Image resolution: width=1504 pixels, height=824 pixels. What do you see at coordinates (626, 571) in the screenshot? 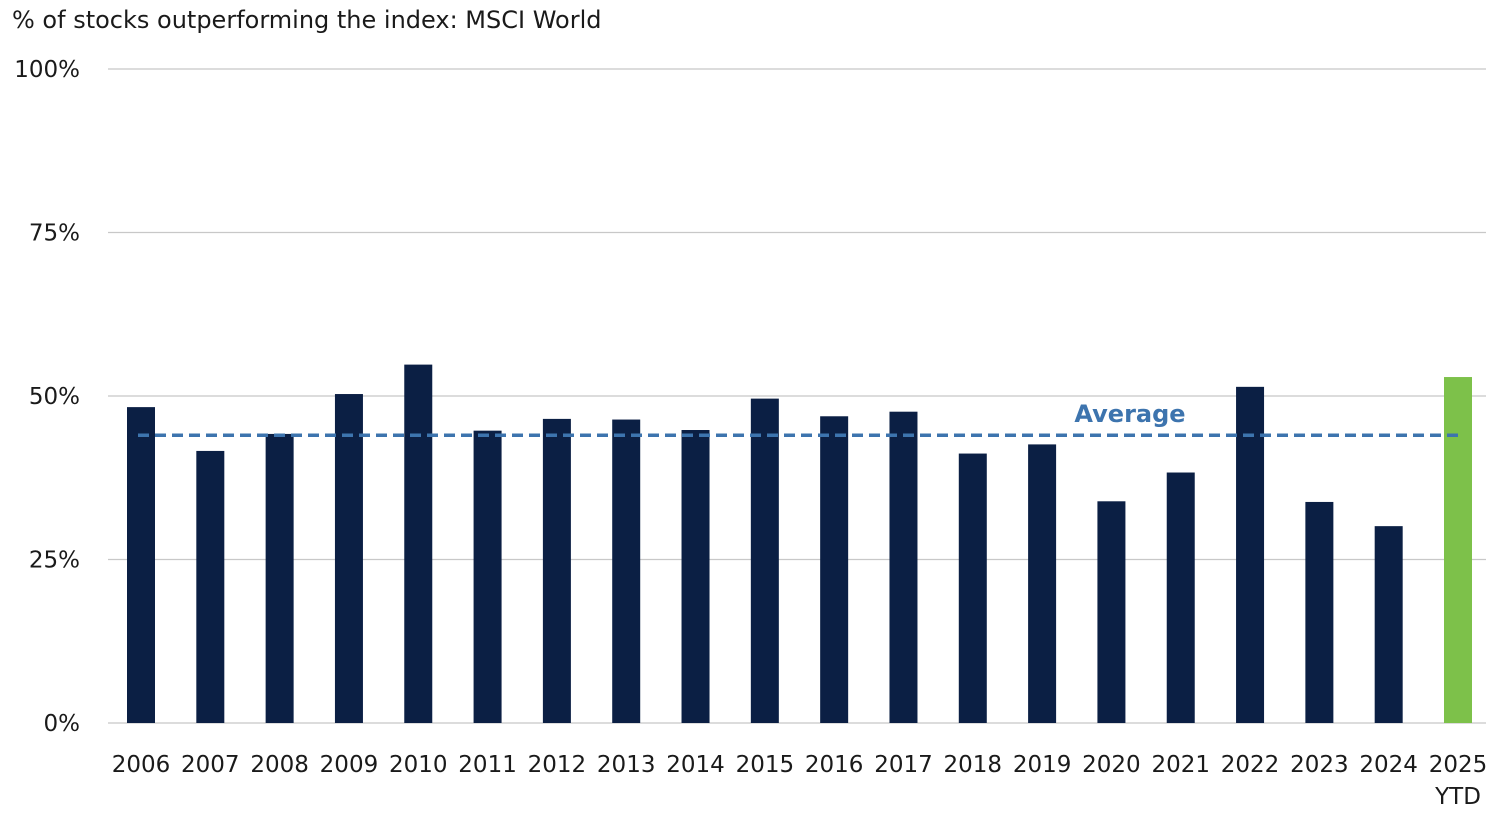
I see `bar-2013` at bounding box center [626, 571].